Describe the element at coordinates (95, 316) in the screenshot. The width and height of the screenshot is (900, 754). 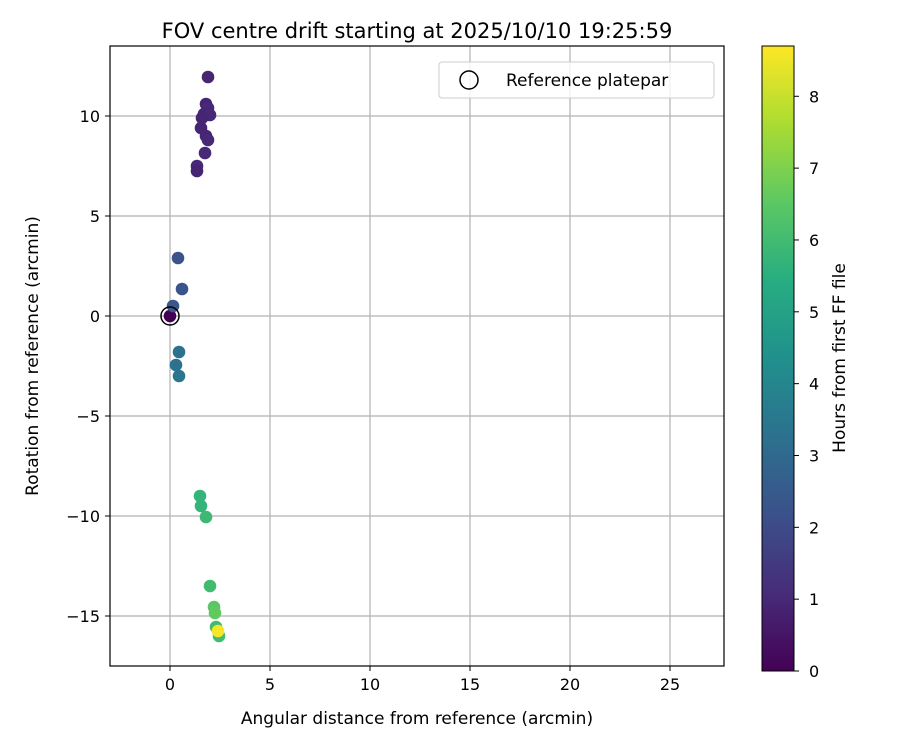
I see `y-tick-label: 0` at that location.